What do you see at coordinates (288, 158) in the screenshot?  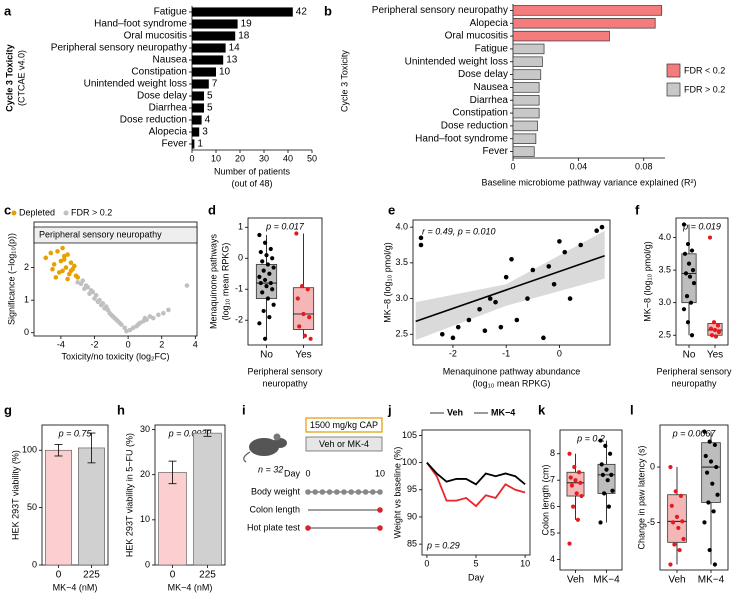 I see `x-tick-label: 40` at bounding box center [288, 158].